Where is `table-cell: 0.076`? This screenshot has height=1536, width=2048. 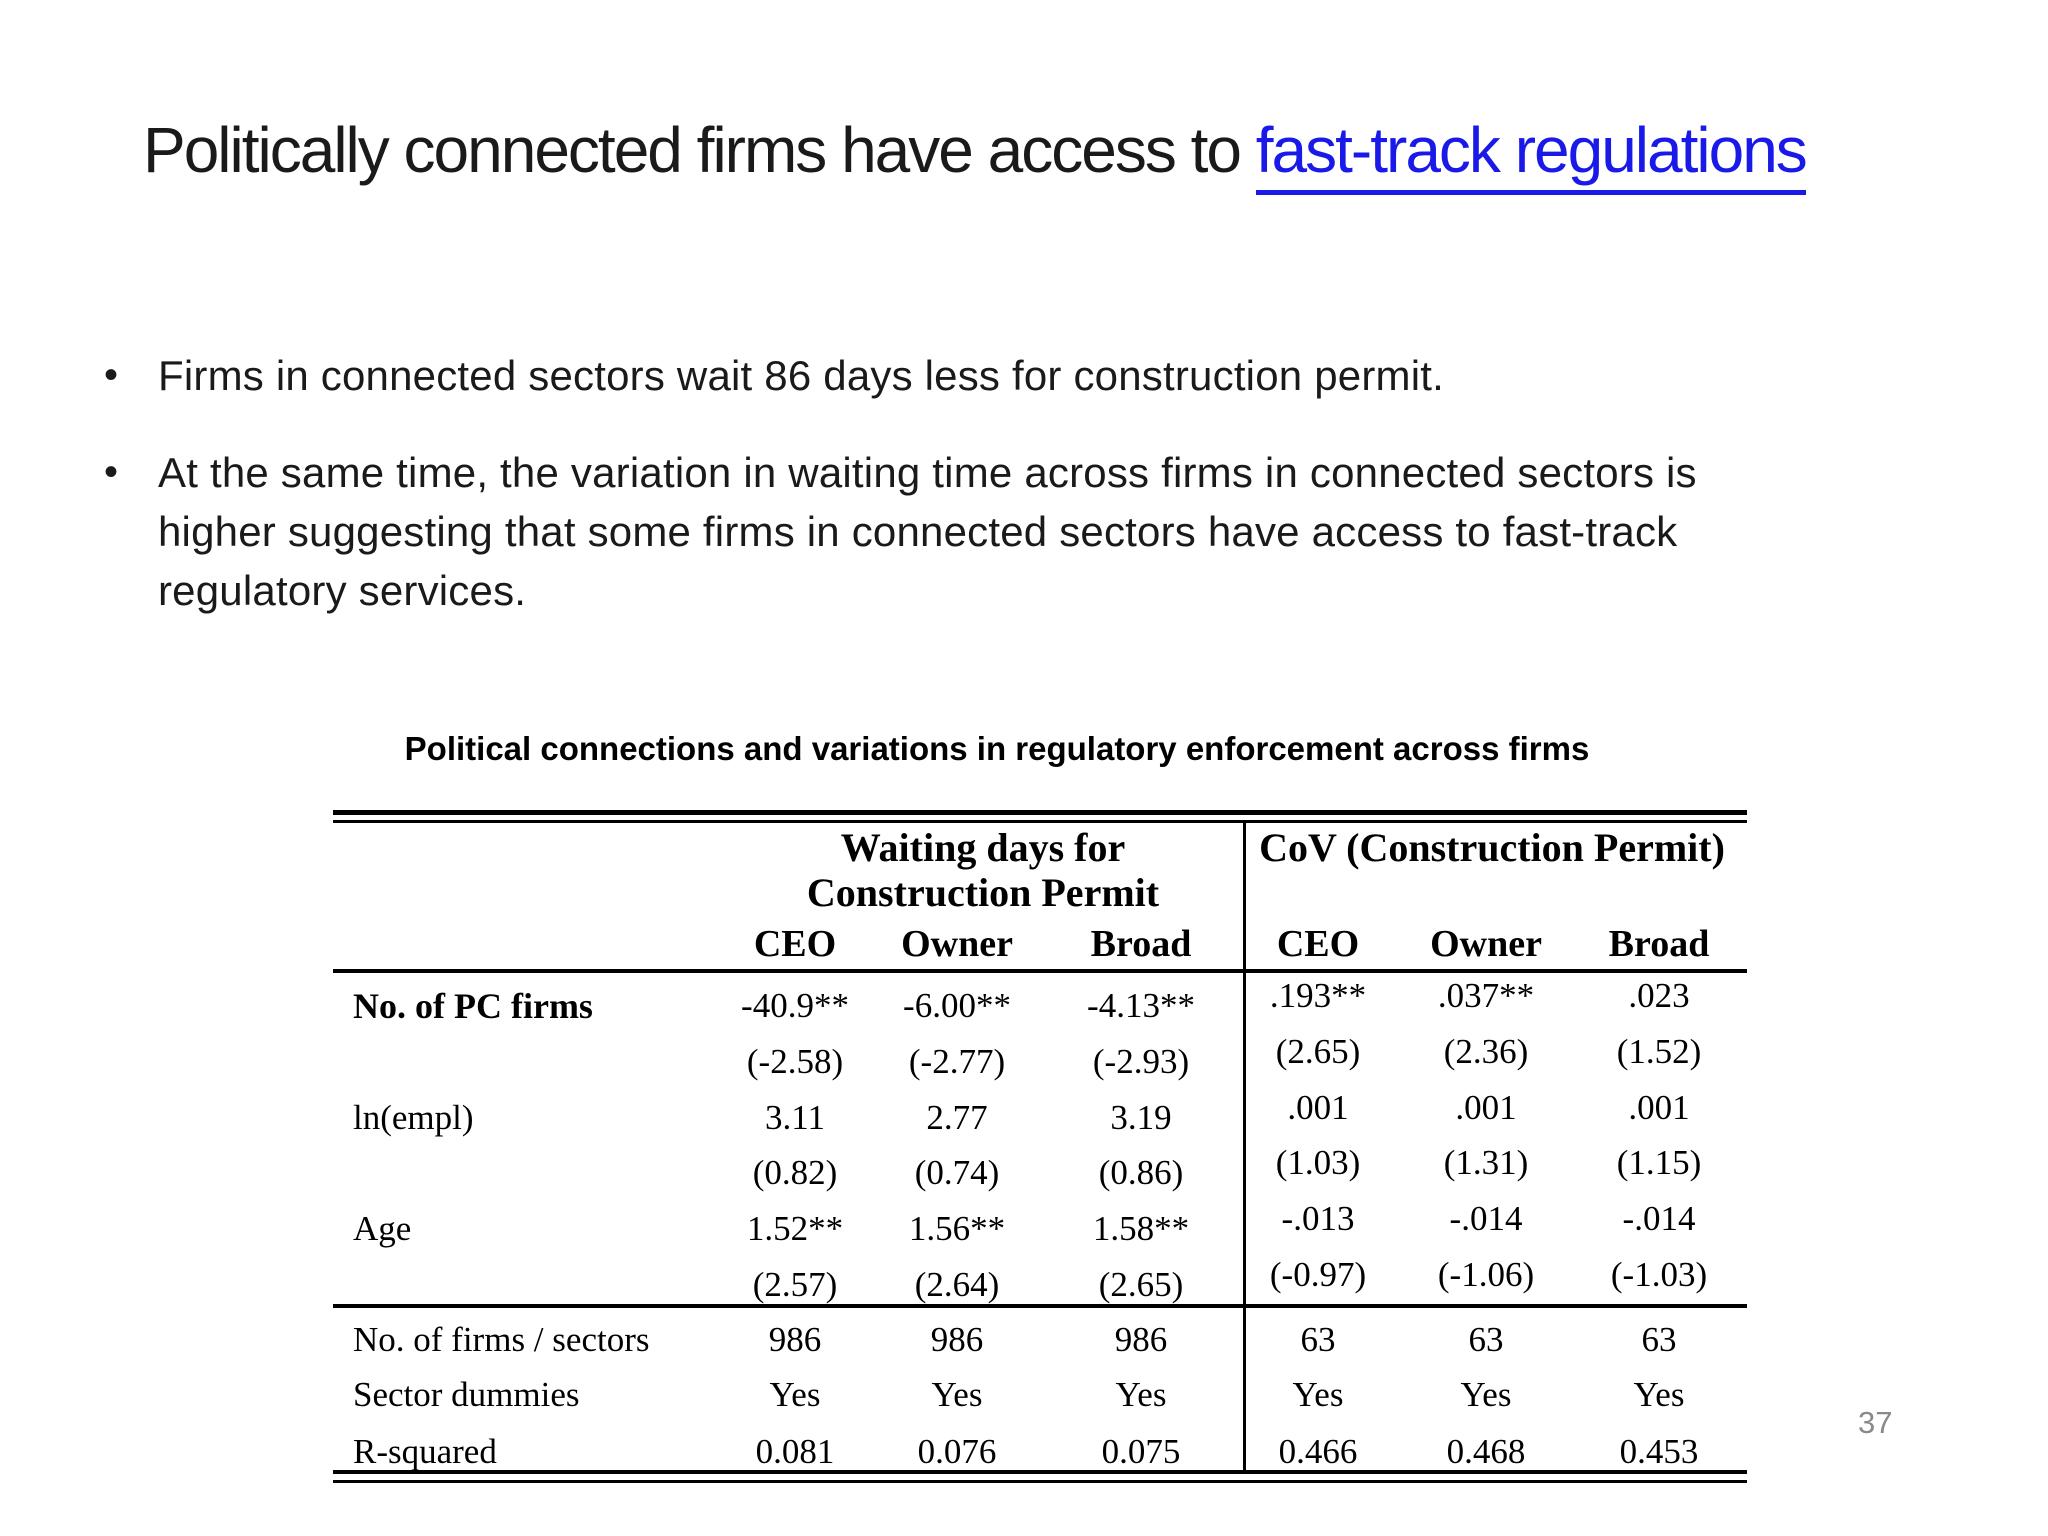
table-cell: 0.076 is located at coordinates (957, 1451).